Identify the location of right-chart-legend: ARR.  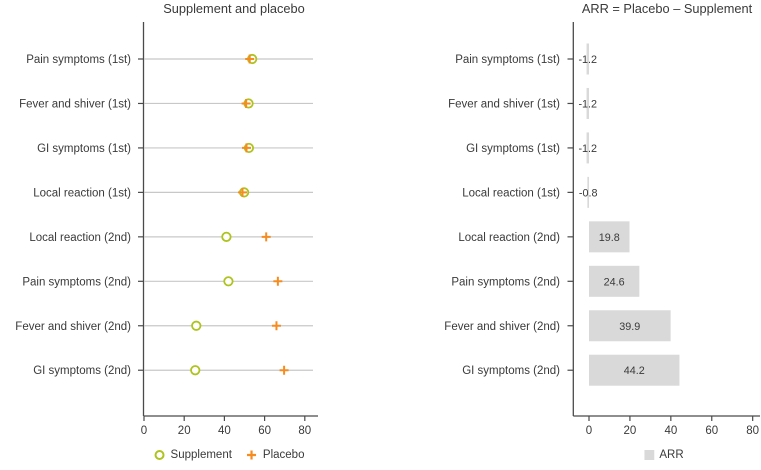
(664, 455).